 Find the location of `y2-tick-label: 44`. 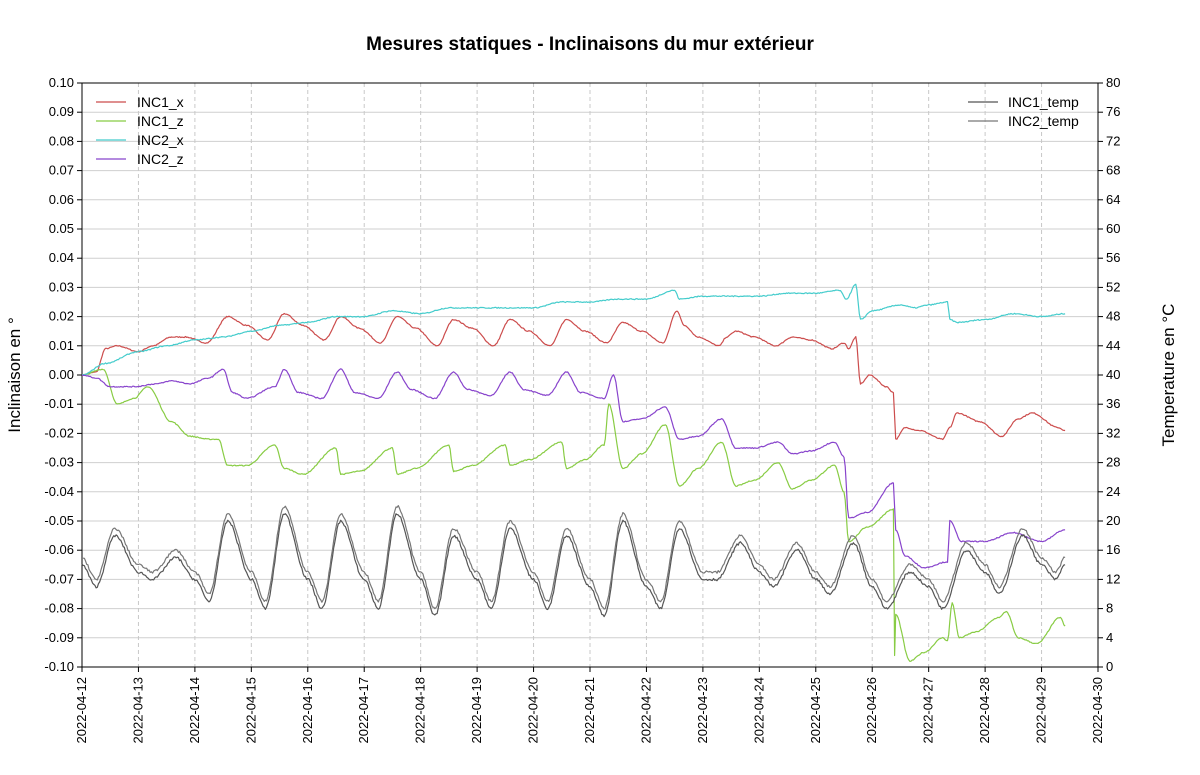

y2-tick-label: 44 is located at coordinates (1113, 345).